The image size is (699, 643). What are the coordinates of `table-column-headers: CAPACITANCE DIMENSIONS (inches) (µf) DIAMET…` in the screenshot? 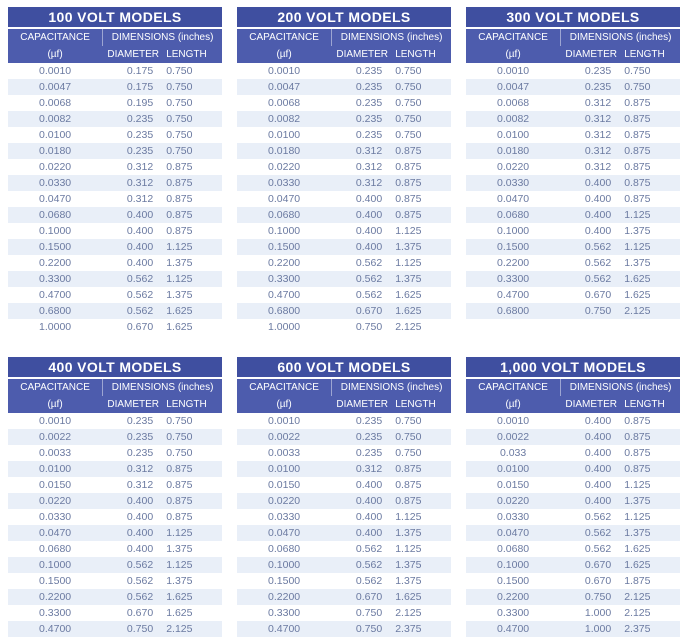 It's located at (115, 396).